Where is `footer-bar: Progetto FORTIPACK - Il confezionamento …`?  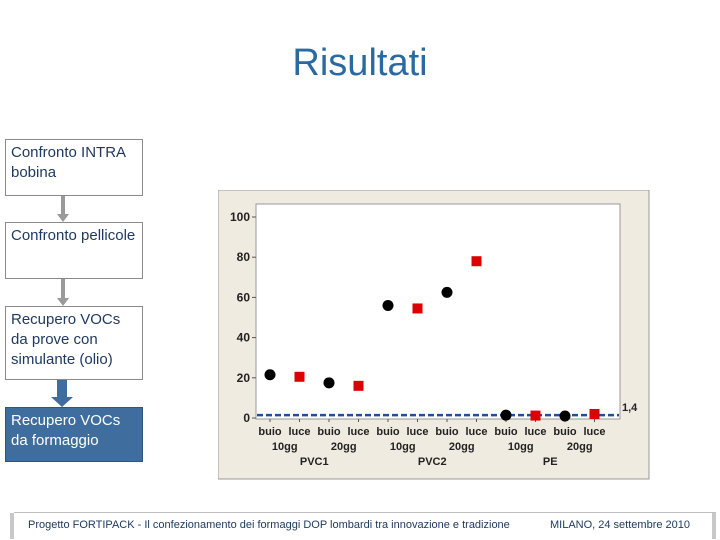
footer-bar: Progetto FORTIPACK - Il confezionamento … is located at coordinates (363, 525).